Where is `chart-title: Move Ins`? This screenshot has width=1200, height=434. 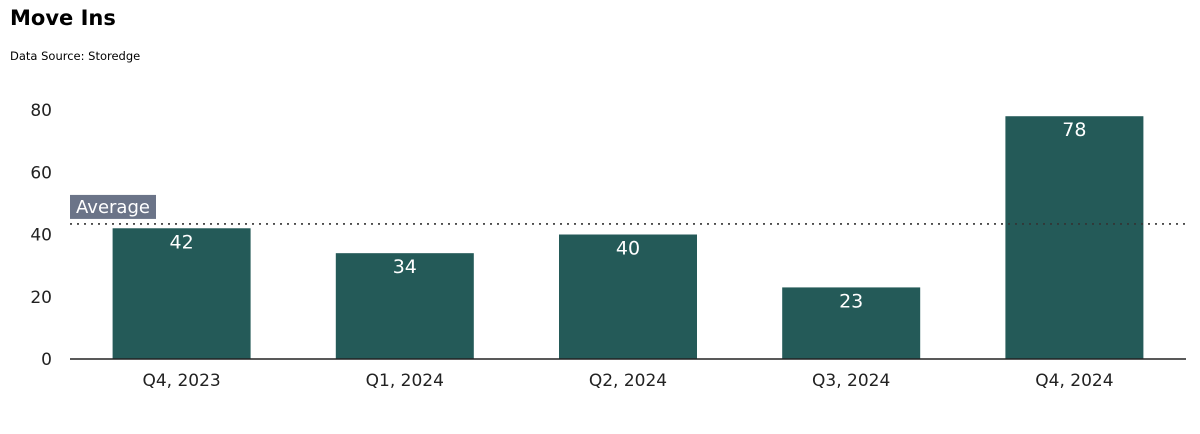 chart-title: Move Ins is located at coordinates (63, 18).